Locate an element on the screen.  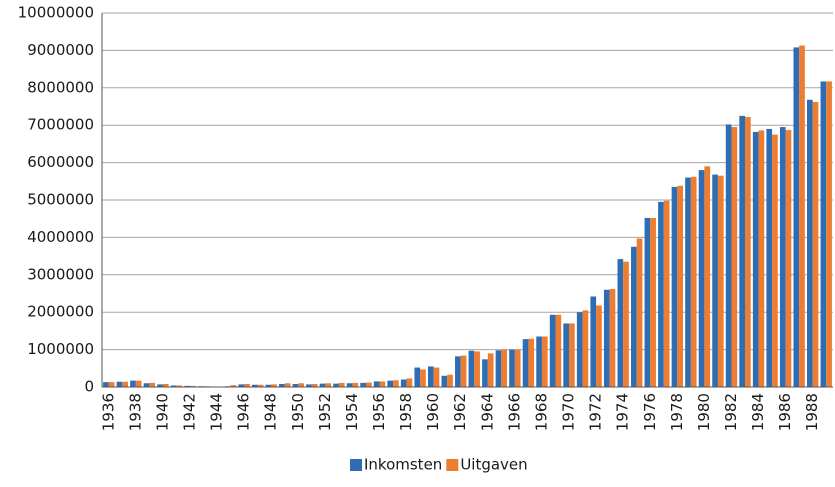
y-tick-label: 10000000 is located at coordinates (56, 13).